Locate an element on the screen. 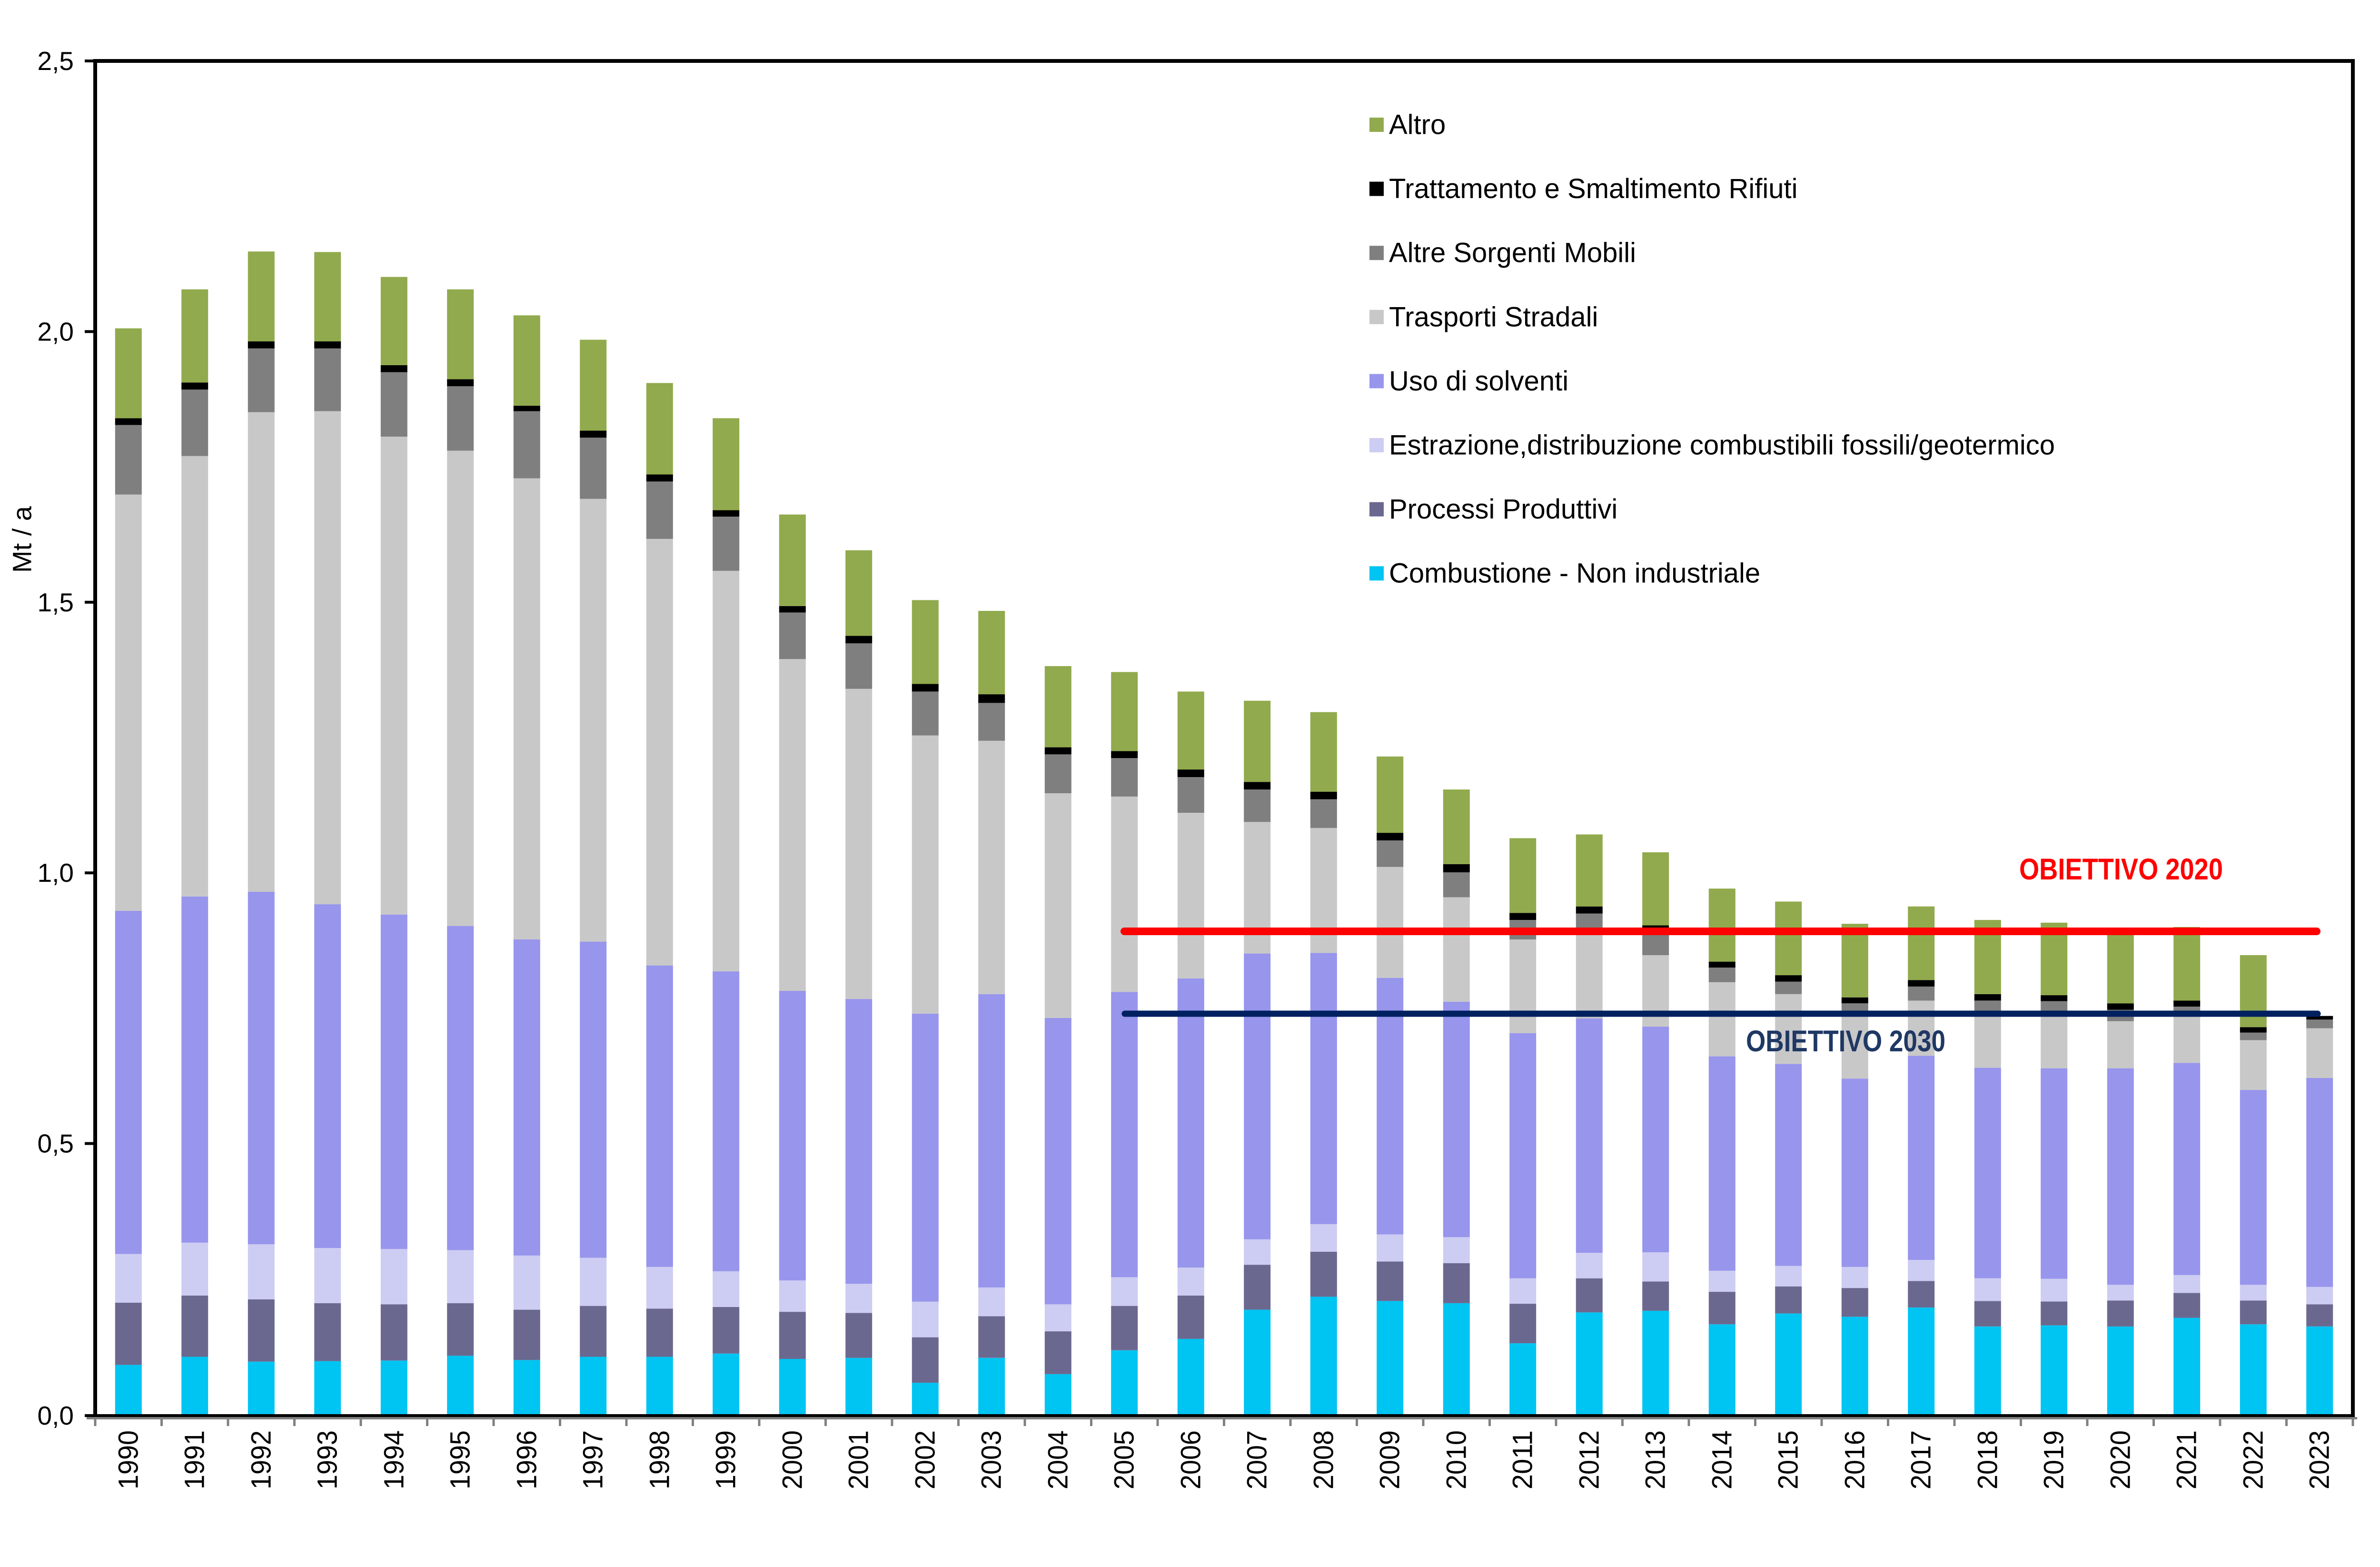 The height and width of the screenshot is (1567, 2380). svg-text: 2009 is located at coordinates (1390, 1459).